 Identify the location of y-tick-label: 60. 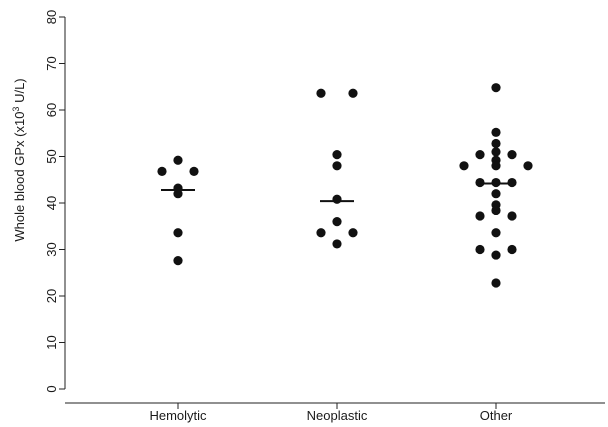
(51, 110).